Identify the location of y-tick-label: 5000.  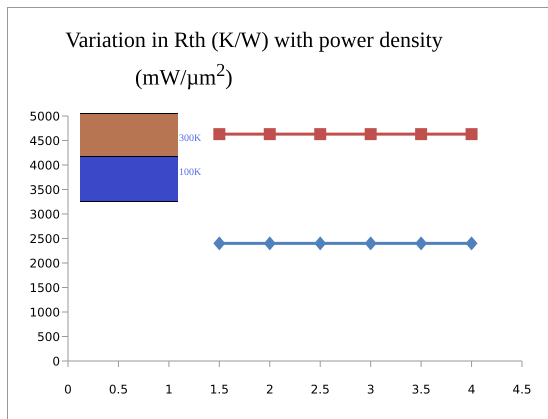
(44, 116).